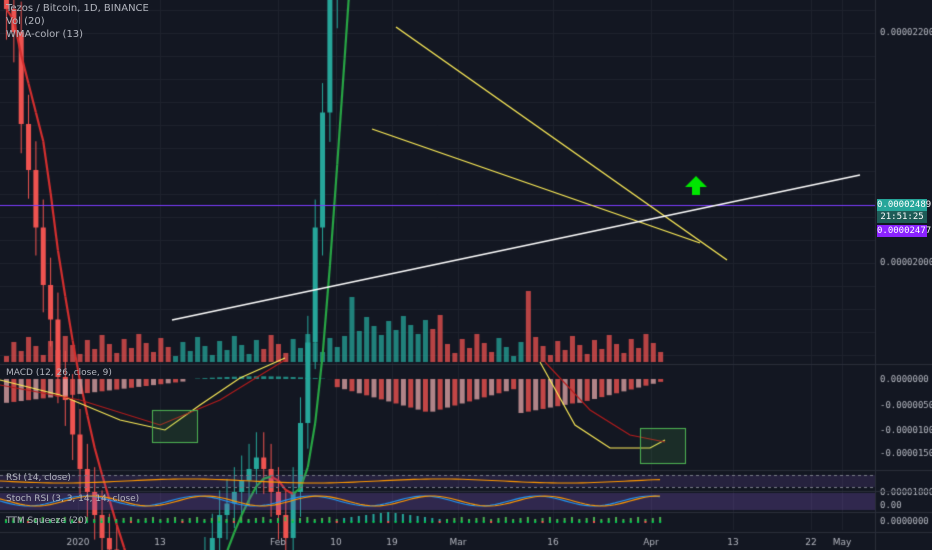 The image size is (932, 550). What do you see at coordinates (73, 499) in the screenshot?
I see `stoch-rsi-label: Stoch RSI (3, 3, 14, 14, close)` at bounding box center [73, 499].